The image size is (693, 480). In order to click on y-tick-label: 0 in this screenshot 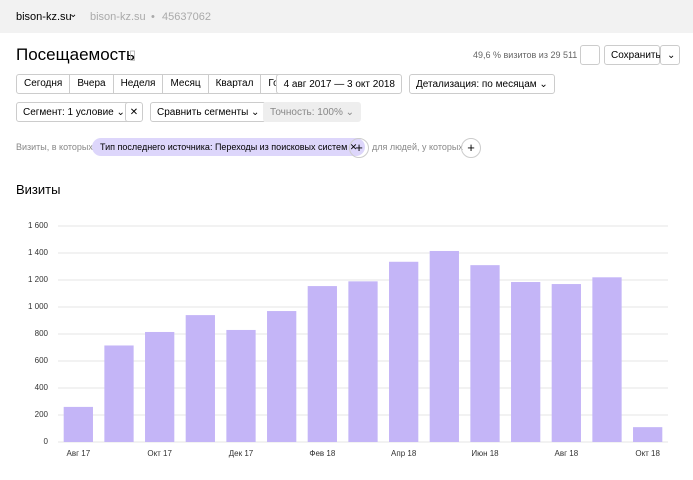, I will do `click(46, 441)`.